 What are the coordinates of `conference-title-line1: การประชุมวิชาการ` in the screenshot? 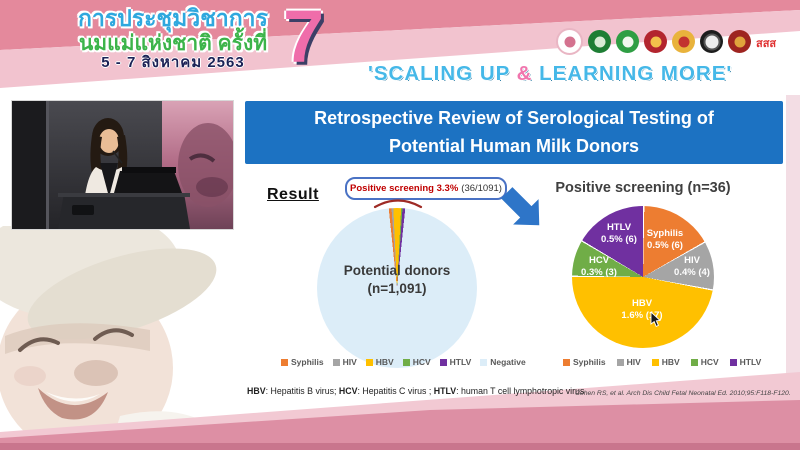 It's located at (173, 18).